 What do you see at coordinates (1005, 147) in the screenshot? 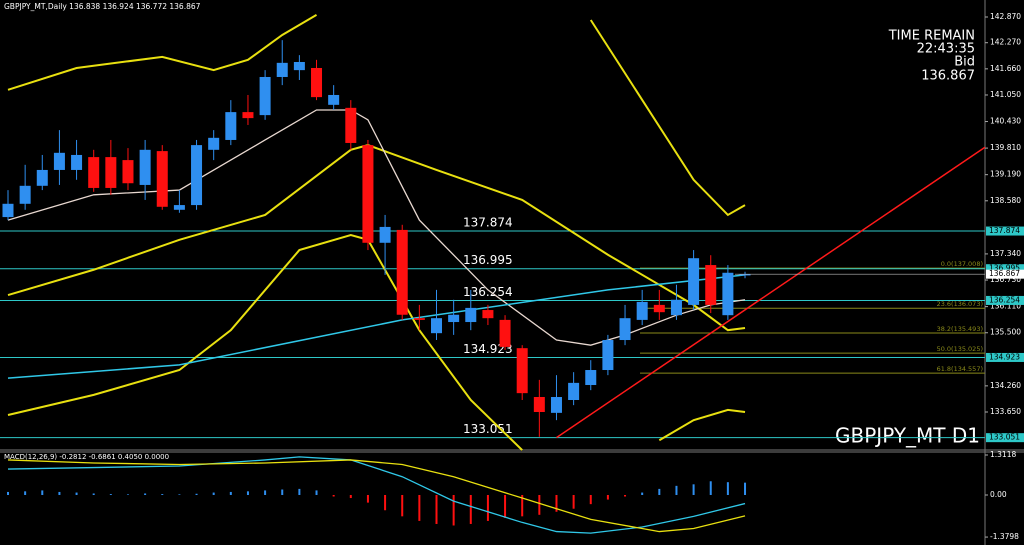
I see `y-tick-label: 139.810` at bounding box center [1005, 147].